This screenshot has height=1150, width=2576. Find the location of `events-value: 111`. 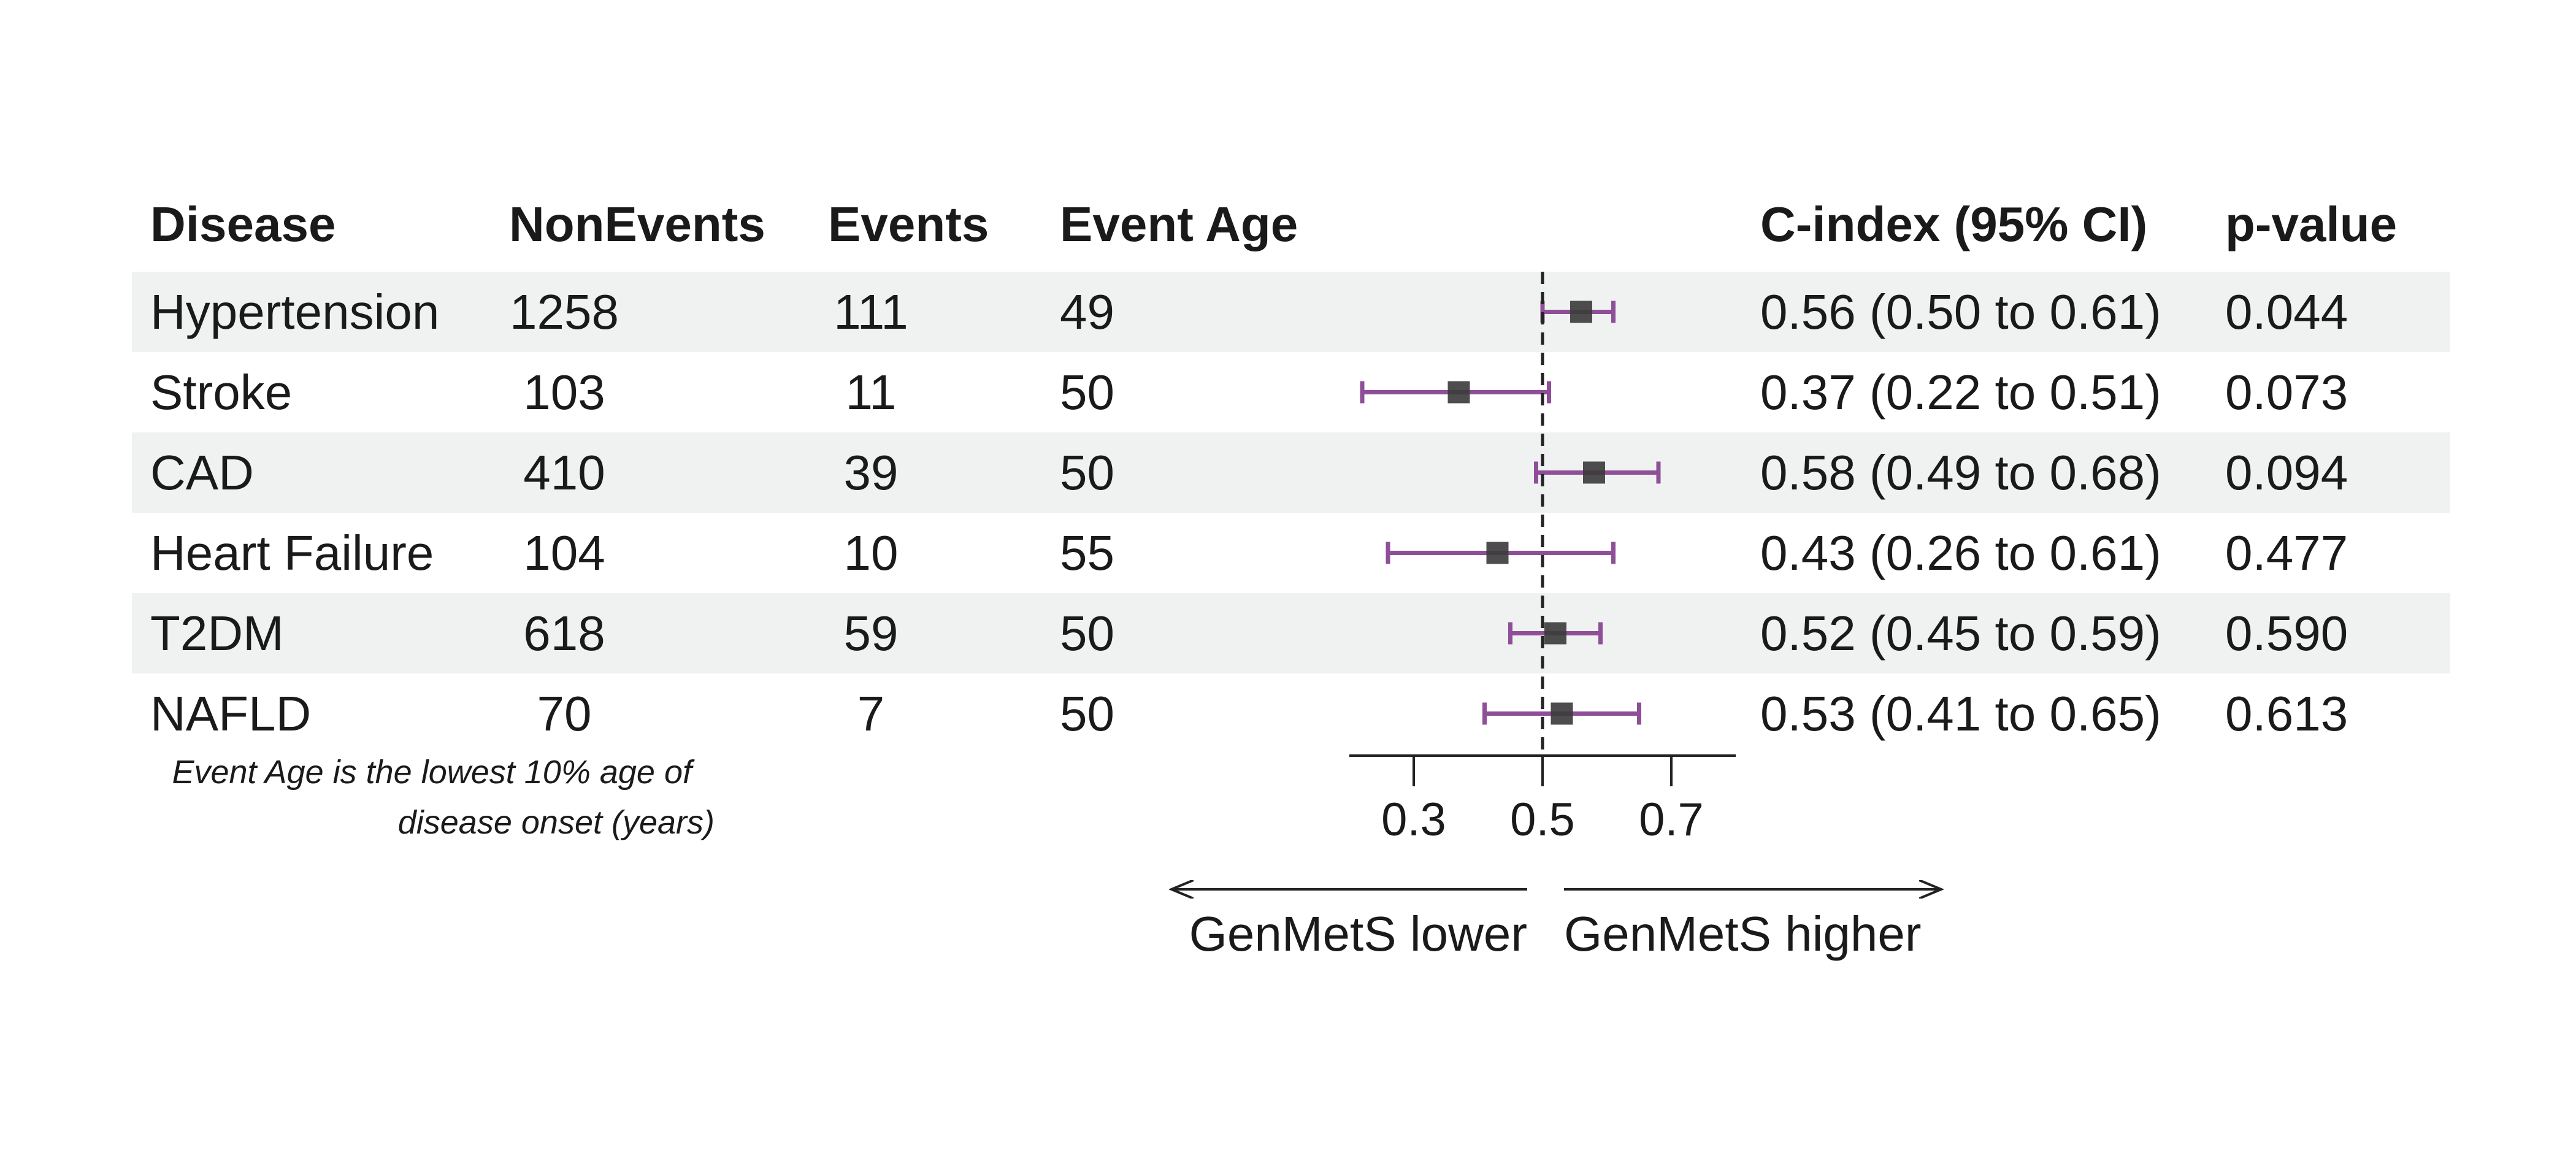

events-value: 111 is located at coordinates (871, 312).